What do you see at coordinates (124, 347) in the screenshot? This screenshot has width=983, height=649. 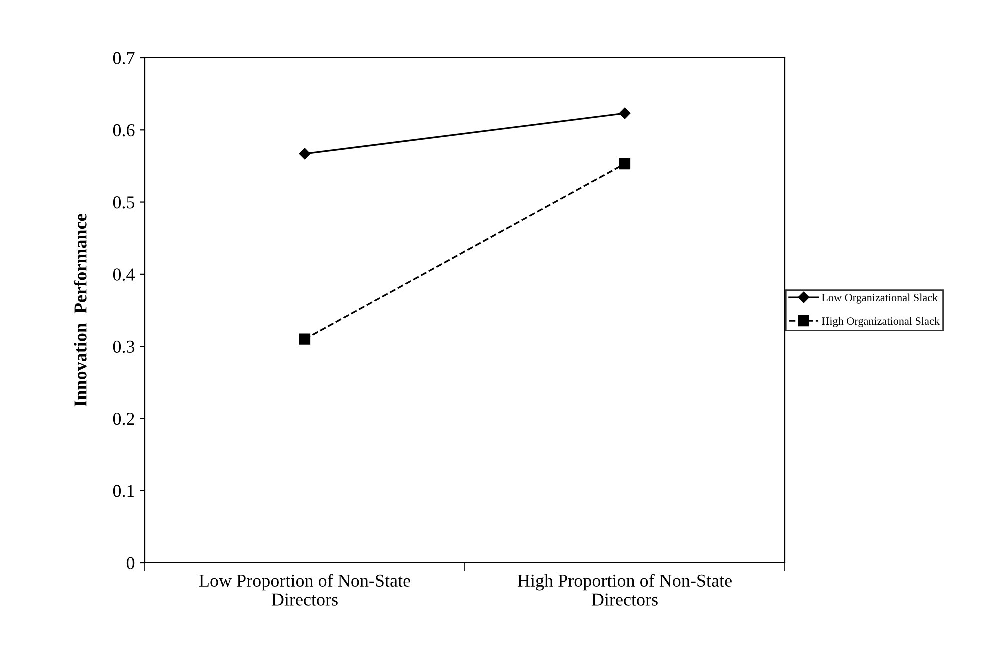 I see `y-tick-label: 0.3` at bounding box center [124, 347].